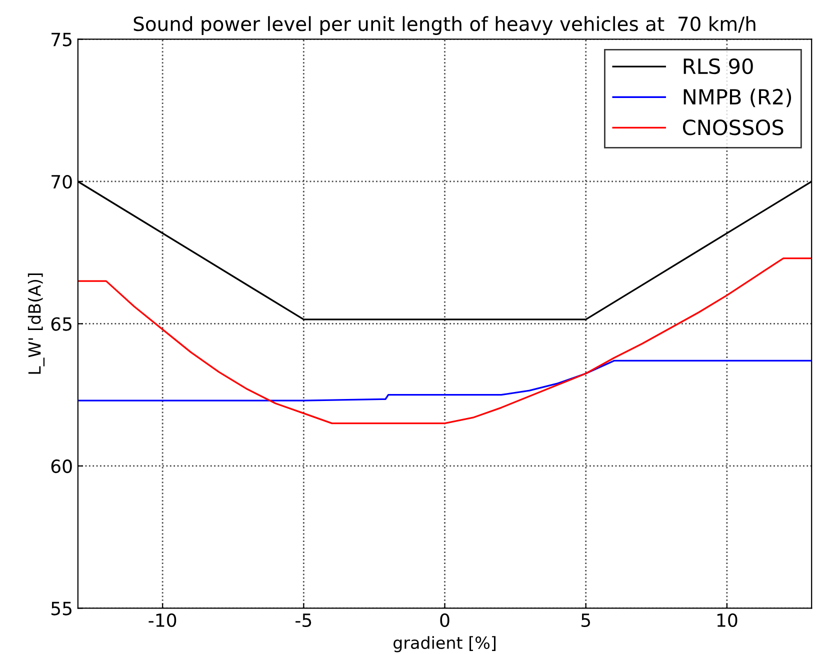 The image size is (829, 654). What do you see at coordinates (733, 128) in the screenshot?
I see `legend-label: CNOSSOS` at bounding box center [733, 128].